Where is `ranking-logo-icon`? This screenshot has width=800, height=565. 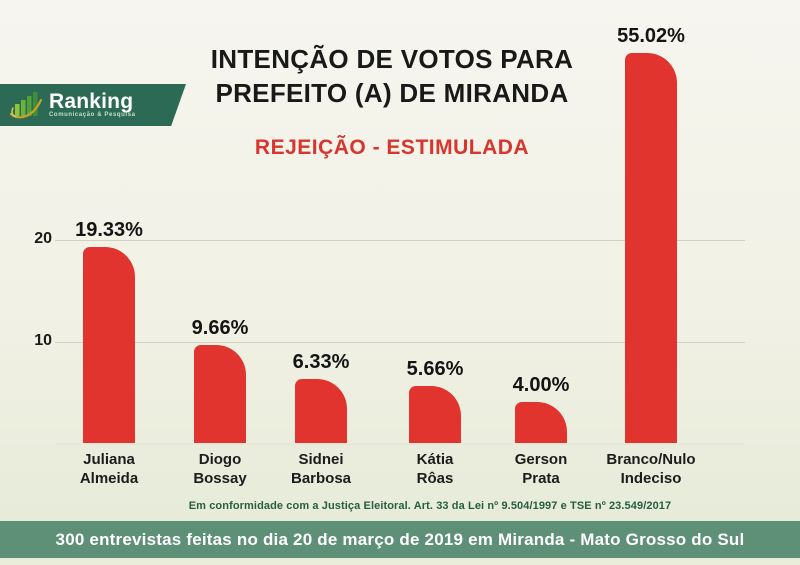
ranking-logo-icon is located at coordinates (26, 105).